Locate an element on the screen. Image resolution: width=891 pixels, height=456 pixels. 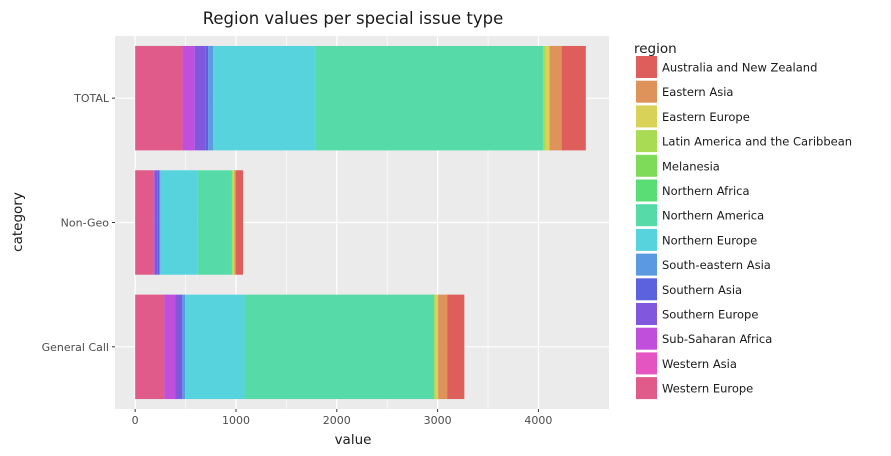
legend-label: Northern America is located at coordinates (713, 216).